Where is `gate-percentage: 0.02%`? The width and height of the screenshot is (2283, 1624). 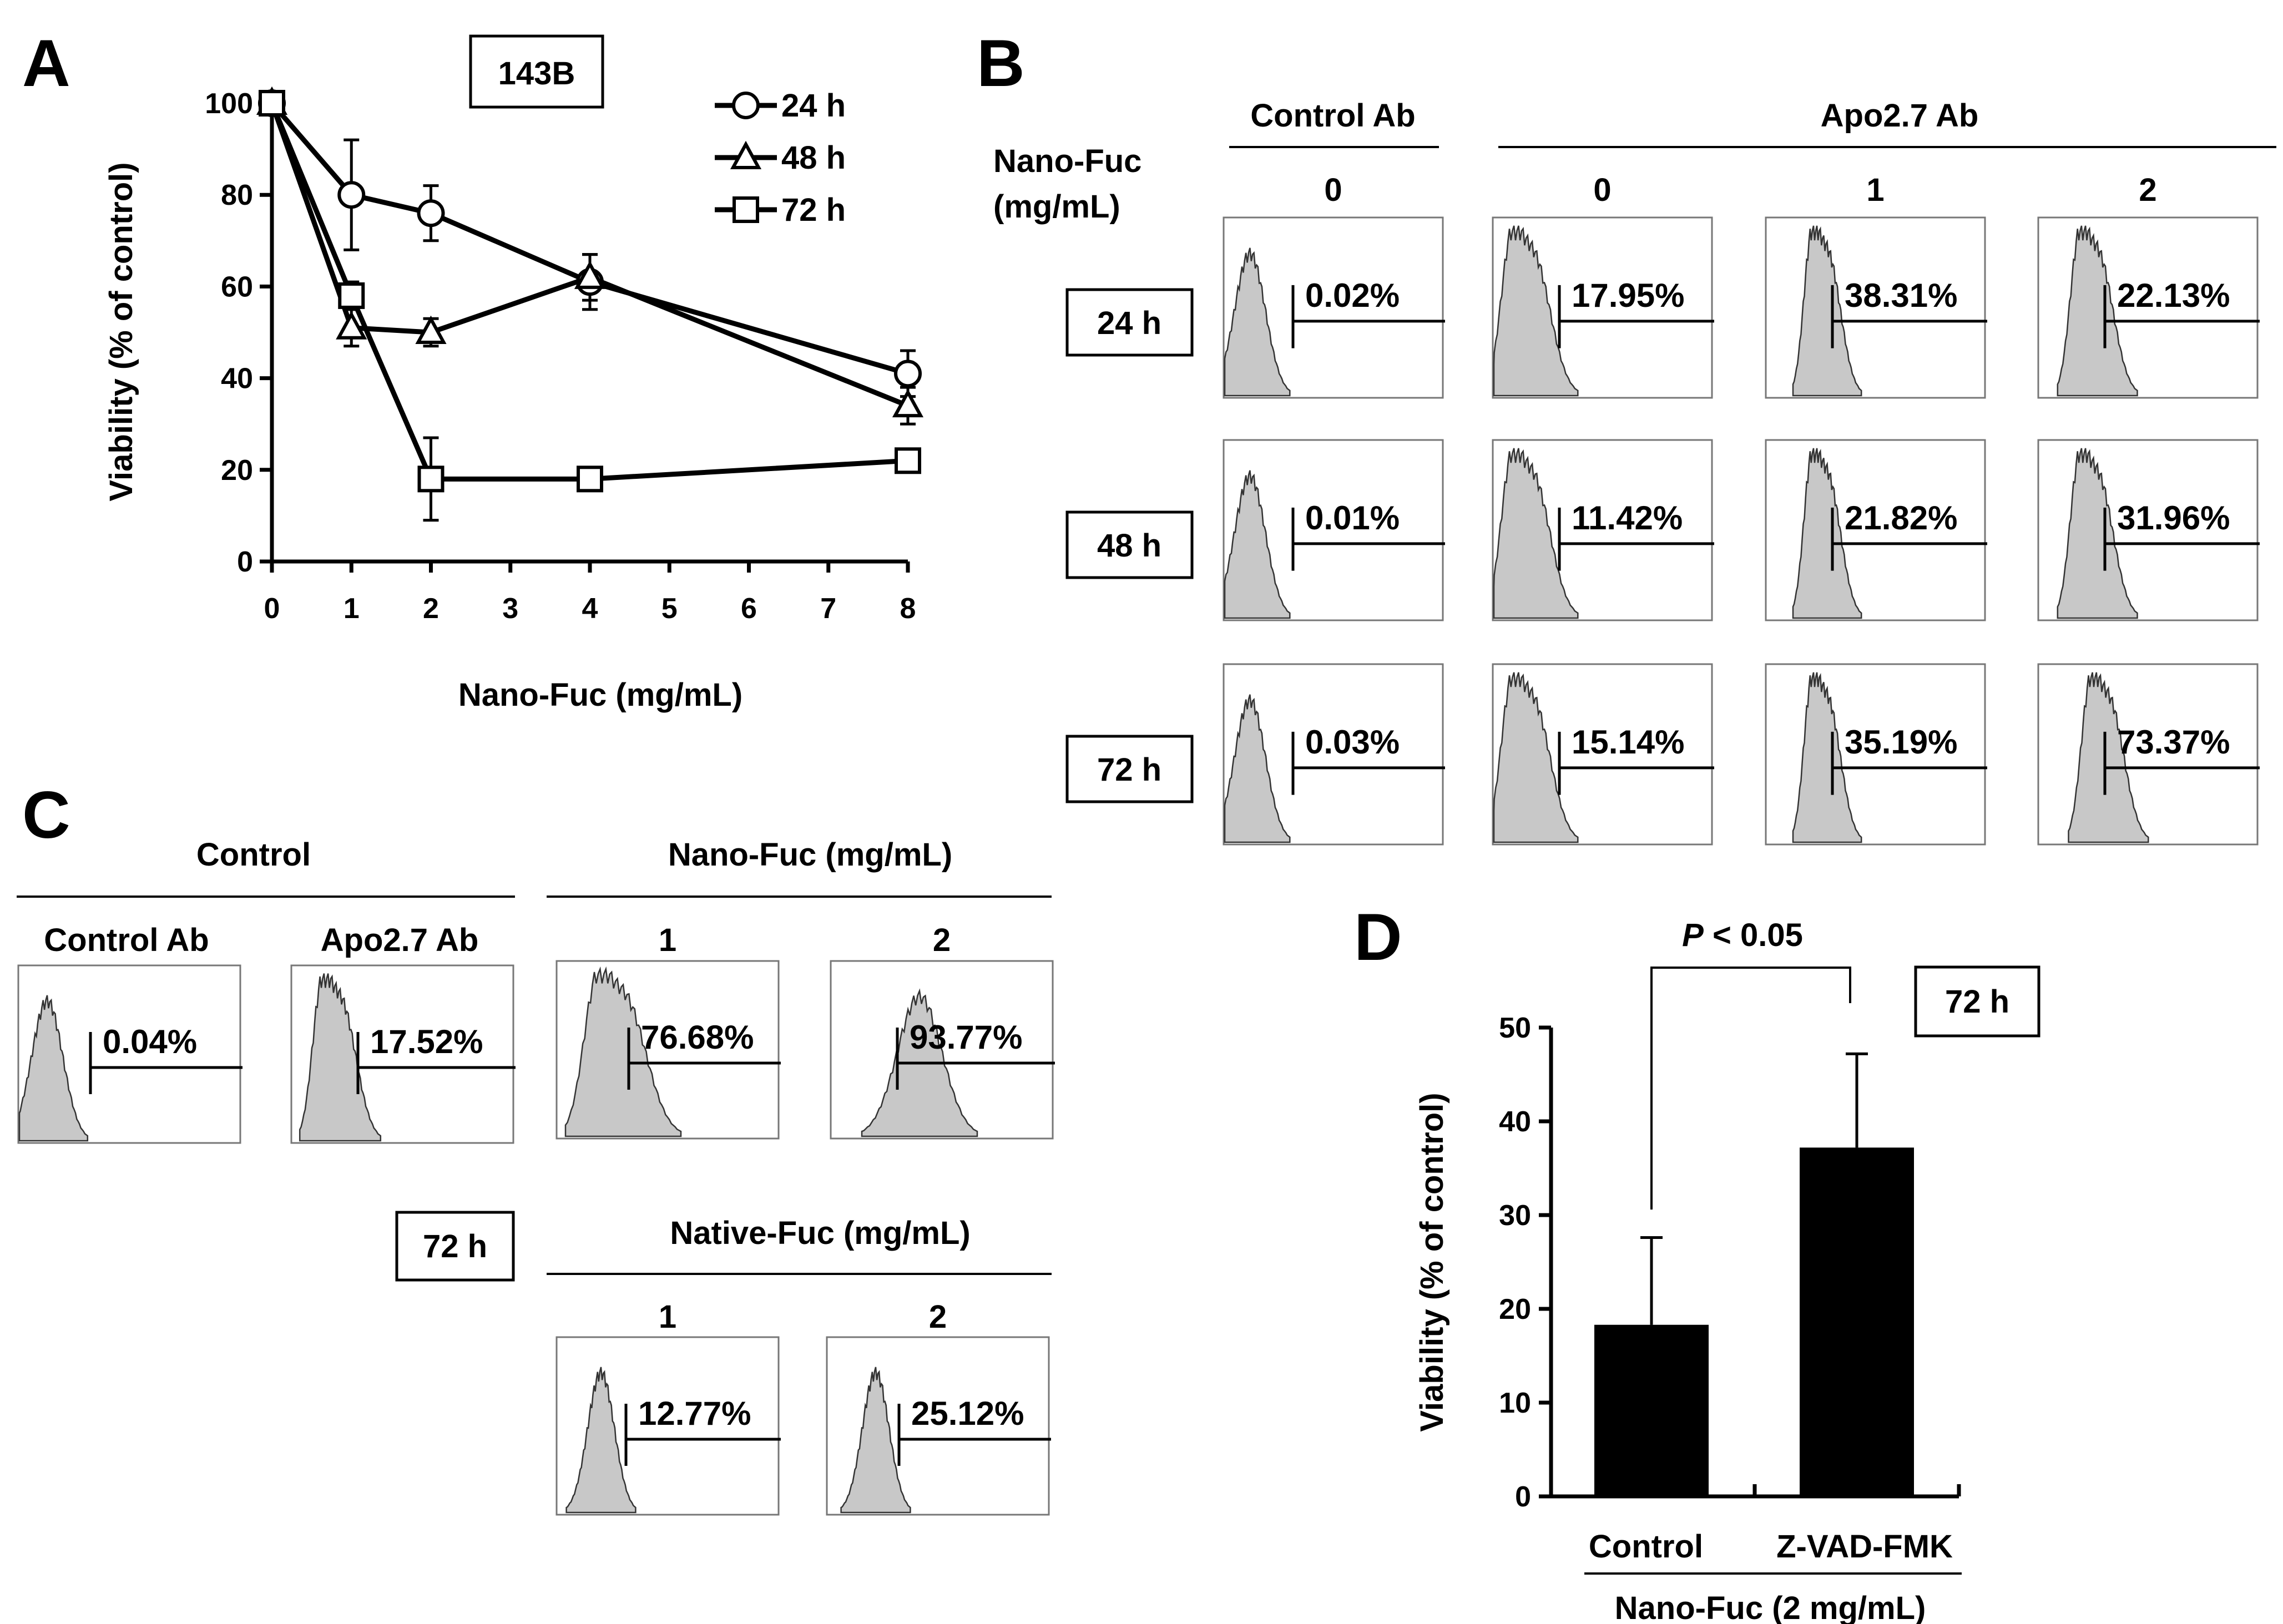
gate-percentage: 0.02% is located at coordinates (1352, 295).